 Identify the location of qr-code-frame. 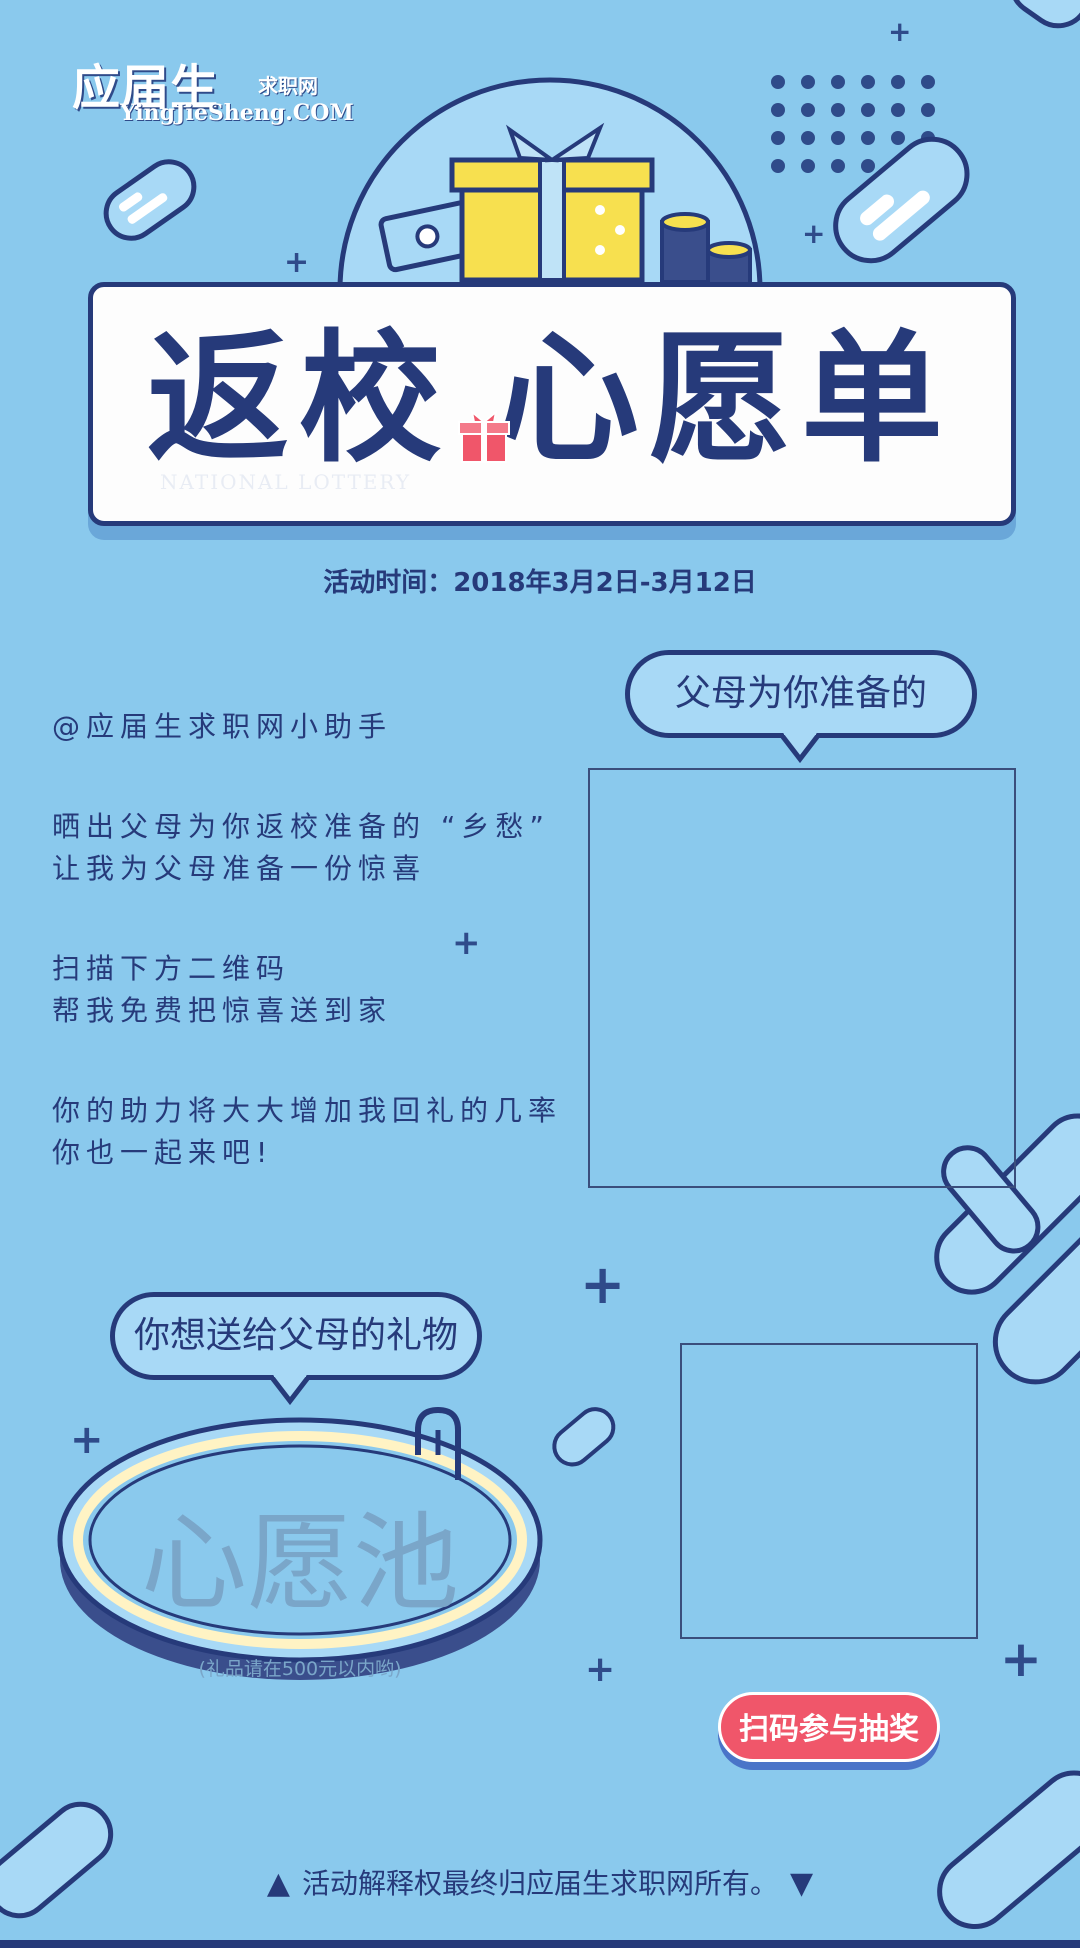
(829, 1491).